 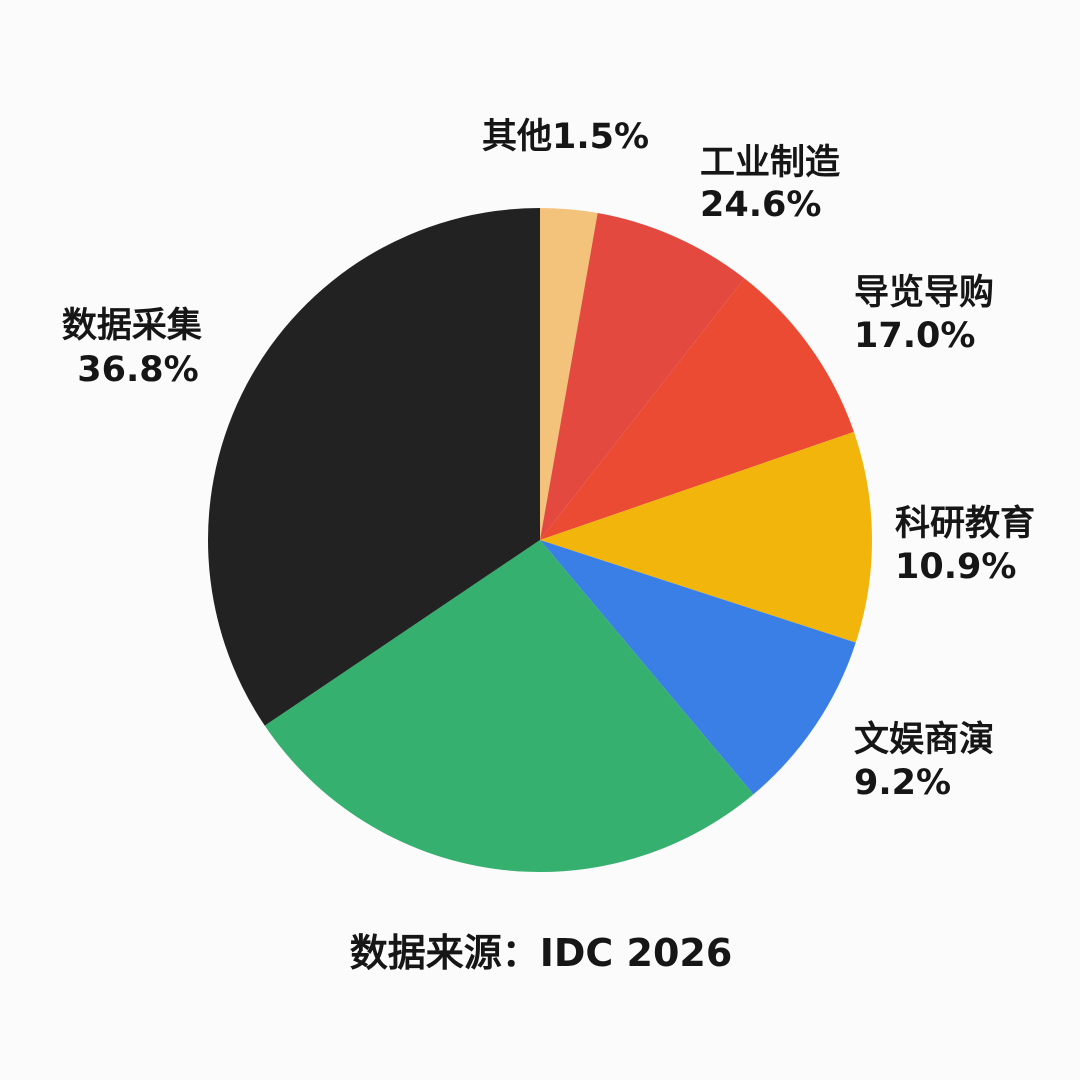 I want to click on pie-slice-guide-shopping, so click(x=697, y=409).